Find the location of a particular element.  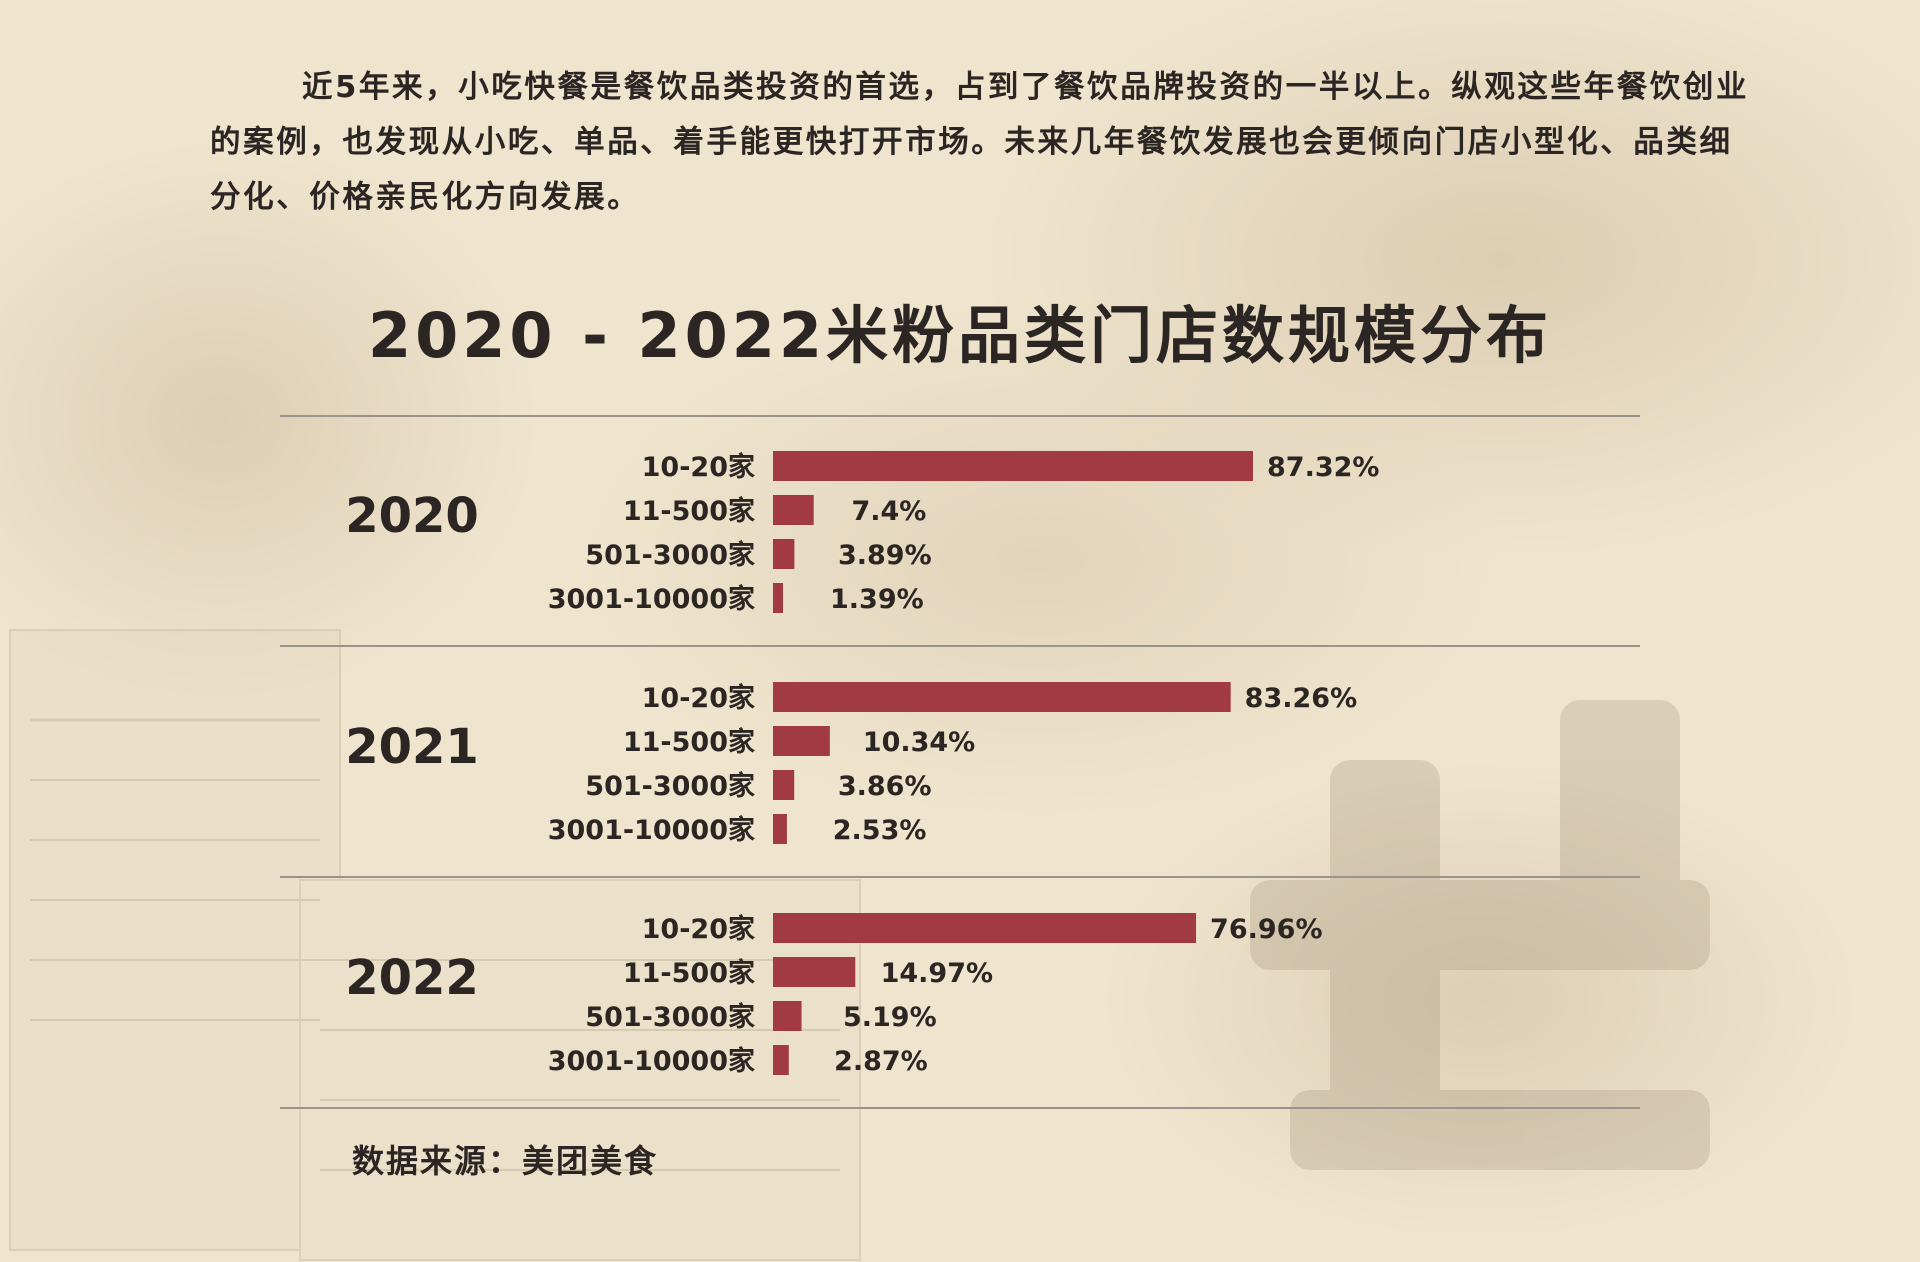

value-label: 2.53% is located at coordinates (880, 830).